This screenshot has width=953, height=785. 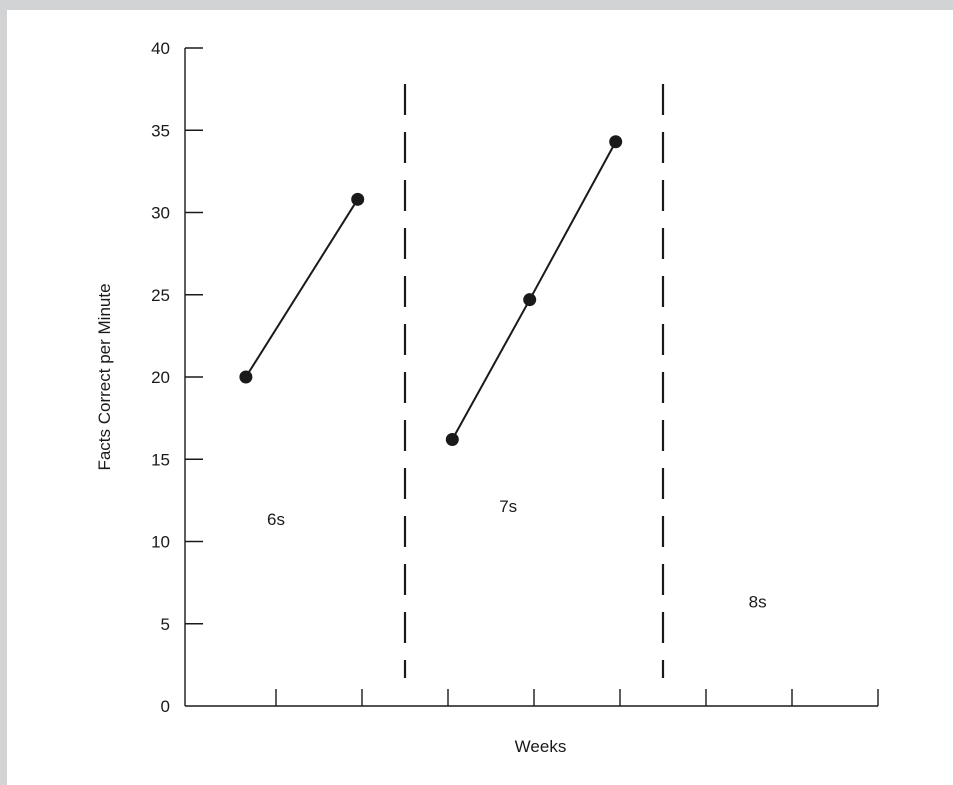 What do you see at coordinates (165, 706) in the screenshot?
I see `y-tick-label: 0` at bounding box center [165, 706].